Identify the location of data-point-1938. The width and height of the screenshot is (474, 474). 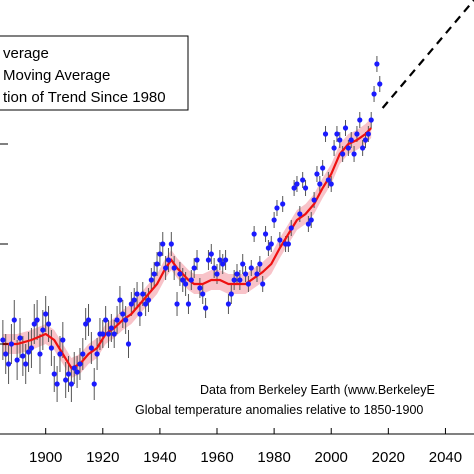
(154, 274).